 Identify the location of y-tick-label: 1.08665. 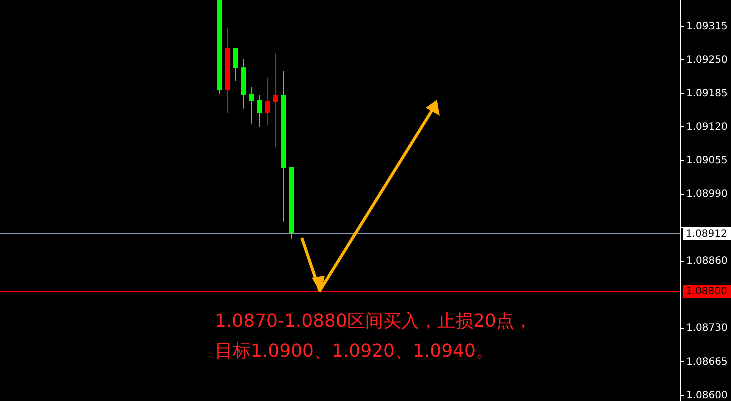
(707, 362).